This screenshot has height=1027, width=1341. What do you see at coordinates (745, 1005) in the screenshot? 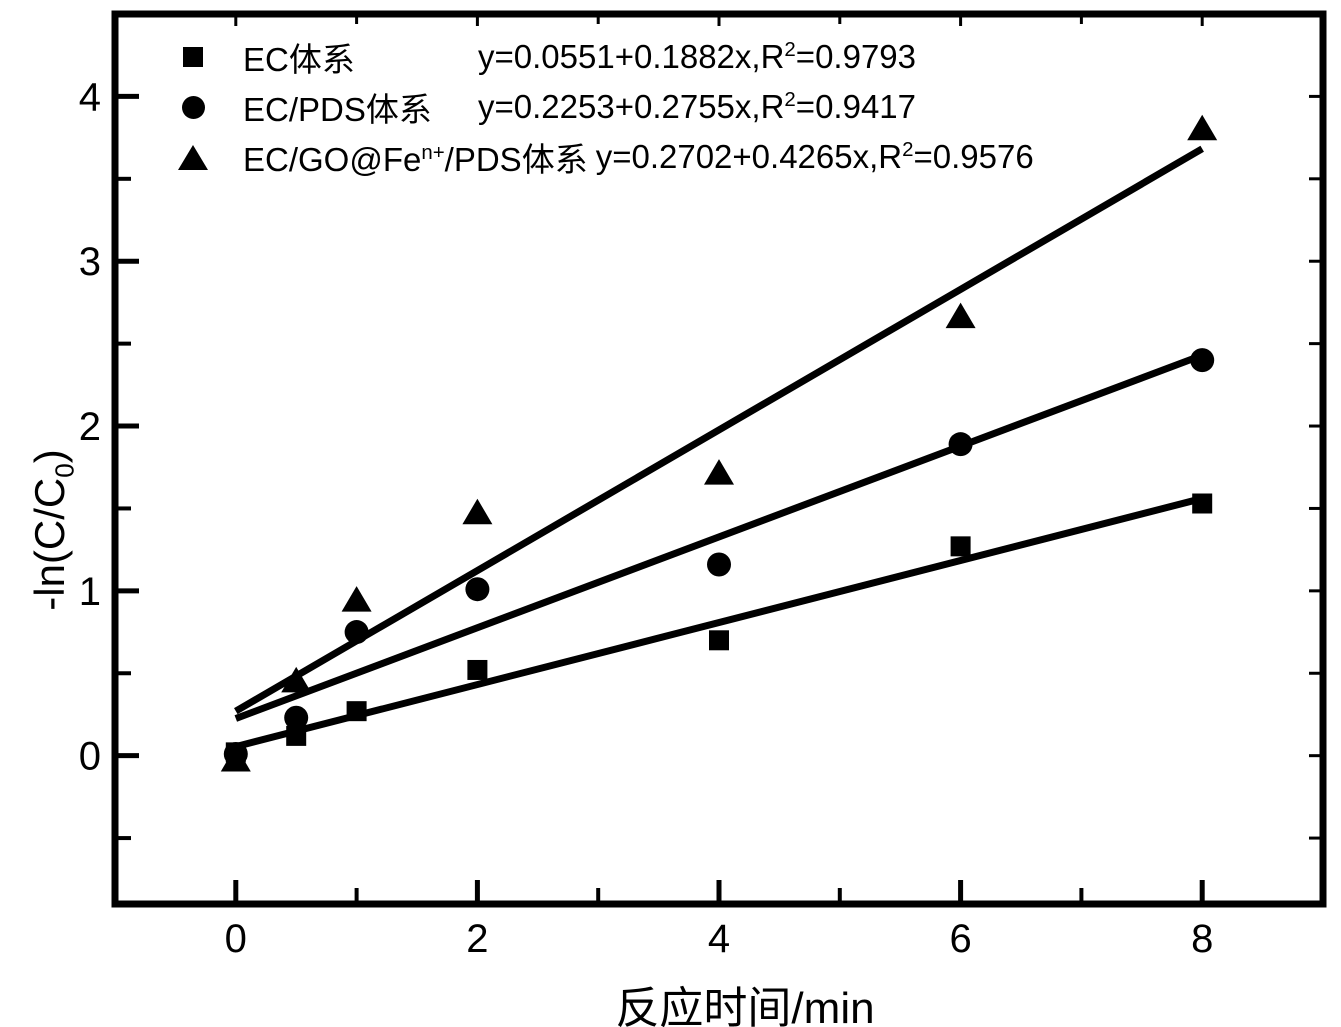
I see `x-axis-title: 反应时间/min` at bounding box center [745, 1005].